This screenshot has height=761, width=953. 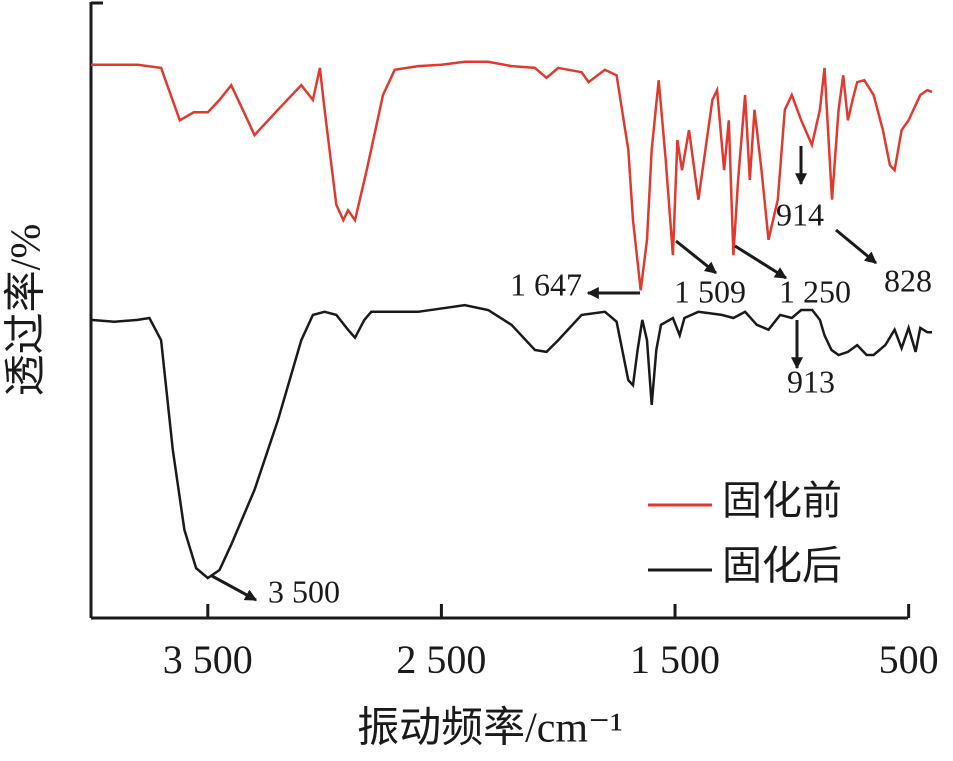 What do you see at coordinates (909, 659) in the screenshot?
I see `x-tick-label: 500` at bounding box center [909, 659].